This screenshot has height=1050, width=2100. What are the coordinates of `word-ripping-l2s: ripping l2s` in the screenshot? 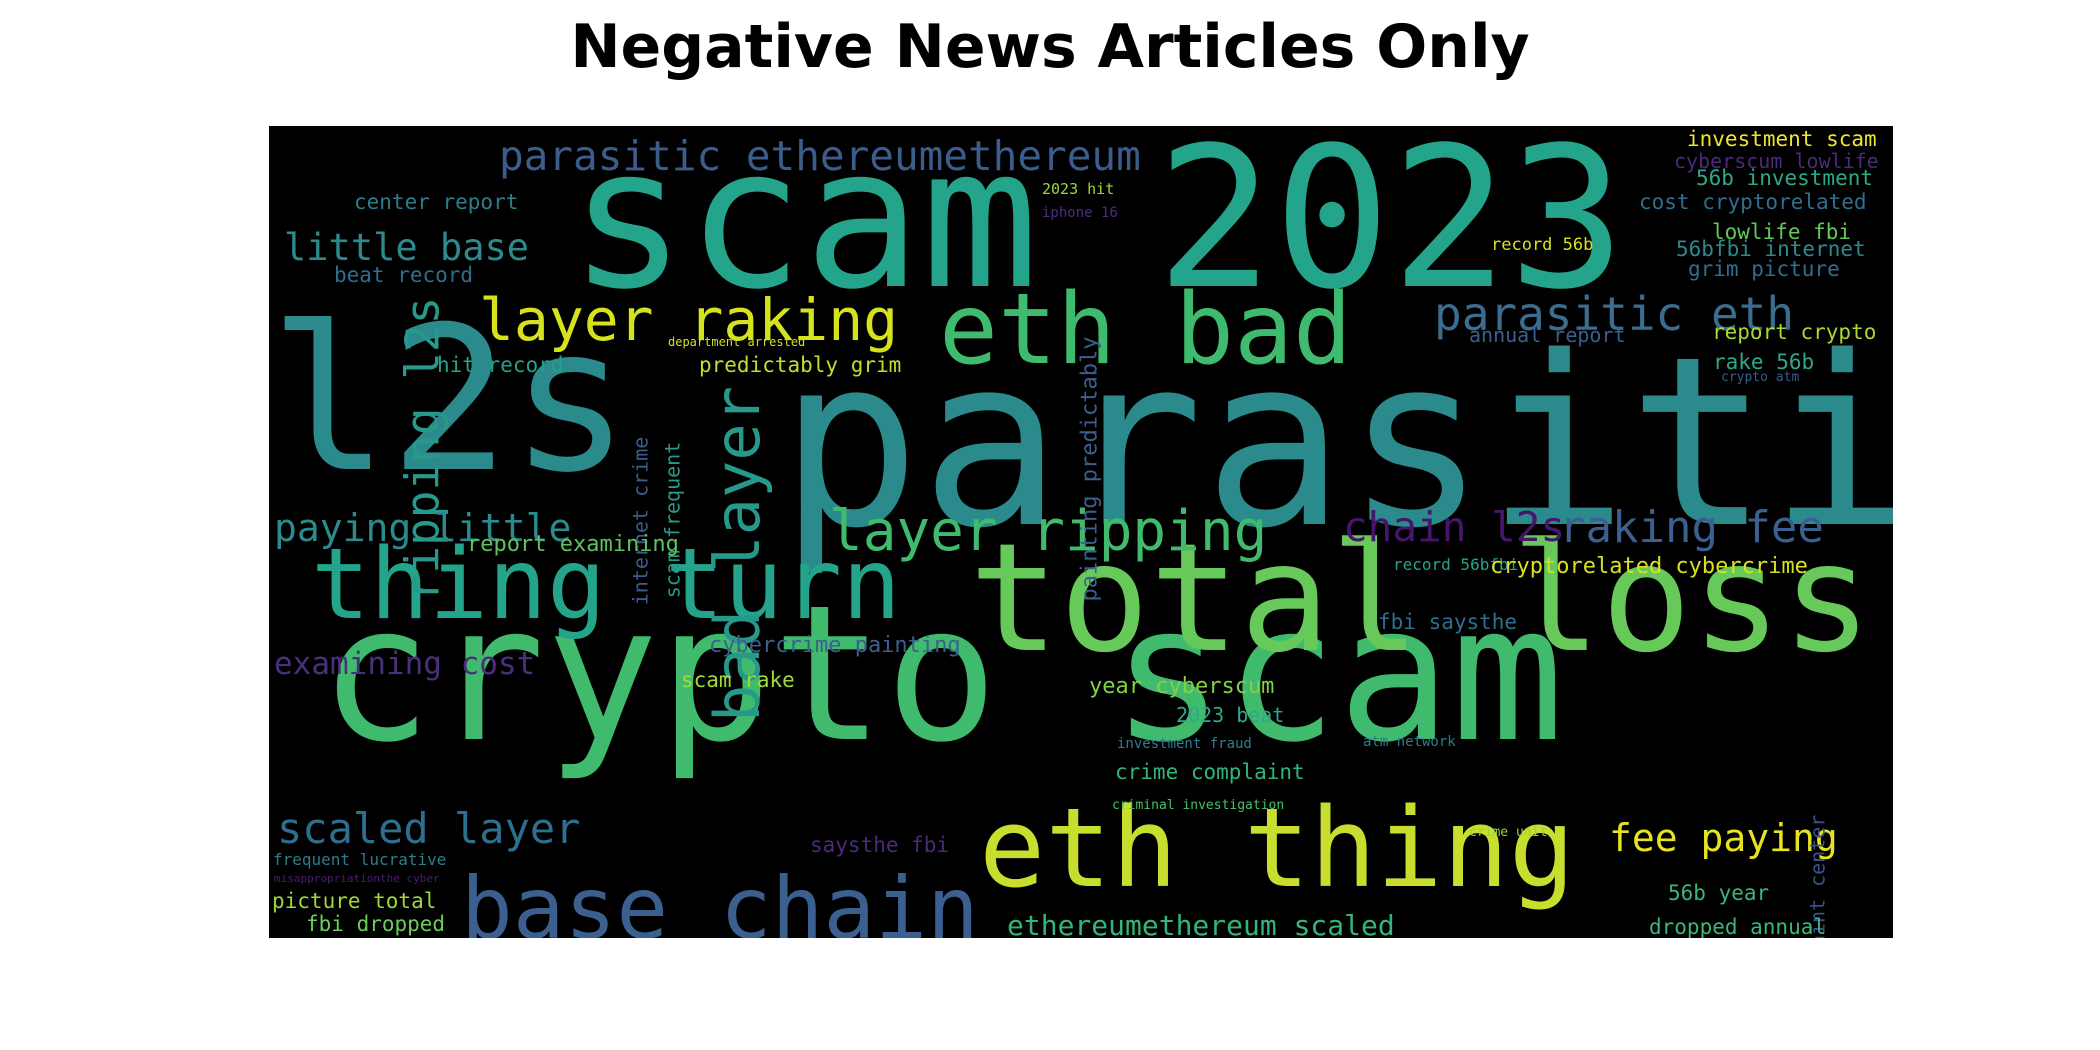 It's located at (421, 448).